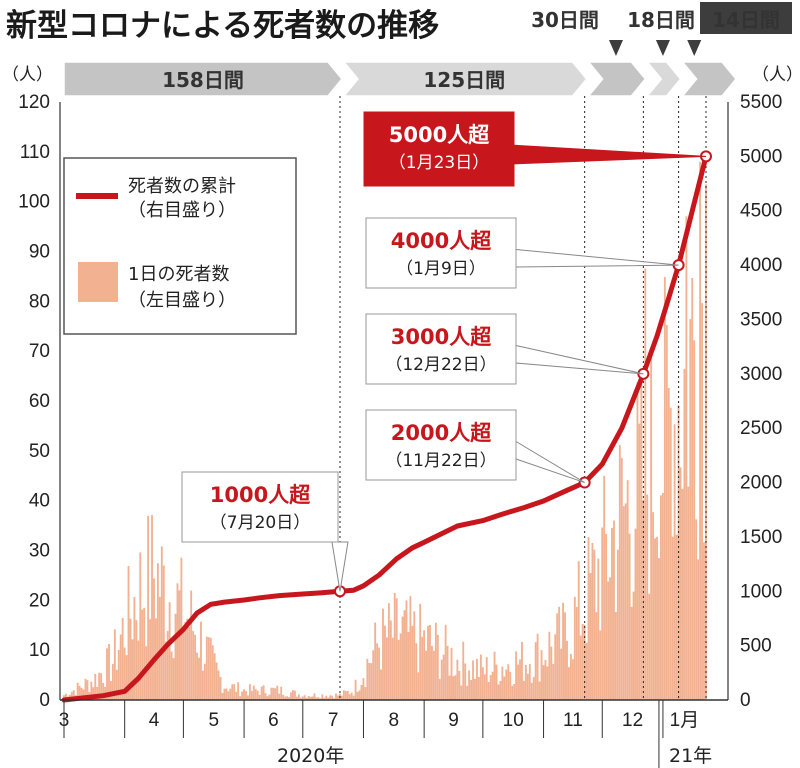  Describe the element at coordinates (441, 349) in the screenshot. I see `callout-box` at that location.